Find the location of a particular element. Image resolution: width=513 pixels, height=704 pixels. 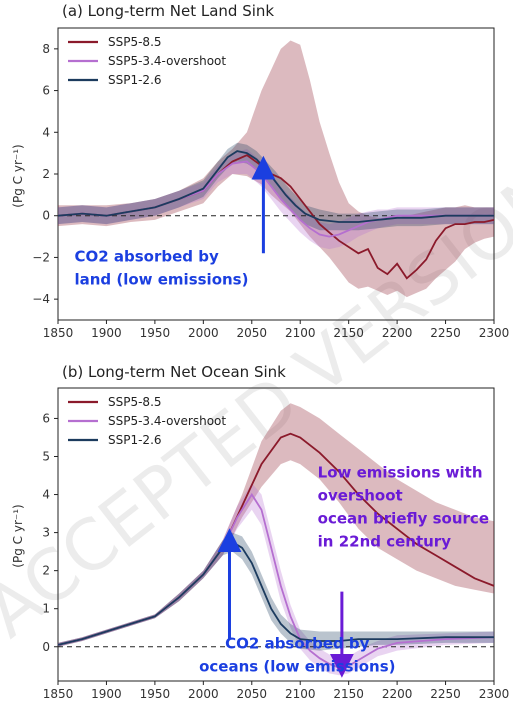

annotation-text: overshoot is located at coordinates (360, 495).